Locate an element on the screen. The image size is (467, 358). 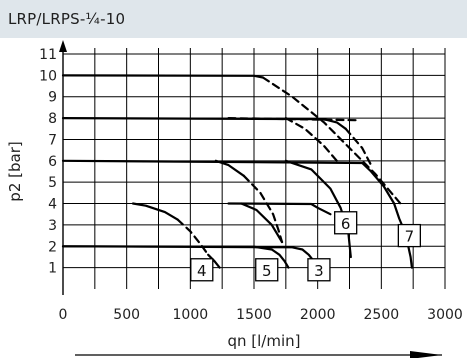
pressure-line-solid is located at coordinates (162, 76).